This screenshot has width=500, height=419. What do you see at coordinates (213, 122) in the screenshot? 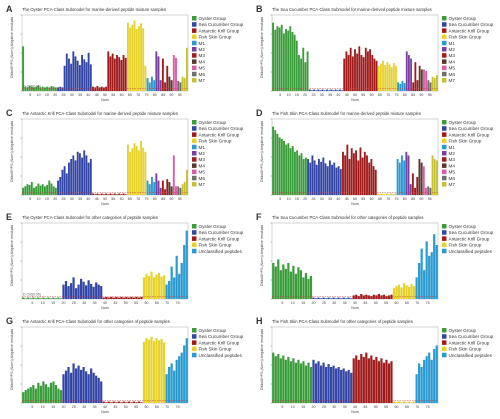
I see `legend-entry: Oyster Group` at bounding box center [213, 122].